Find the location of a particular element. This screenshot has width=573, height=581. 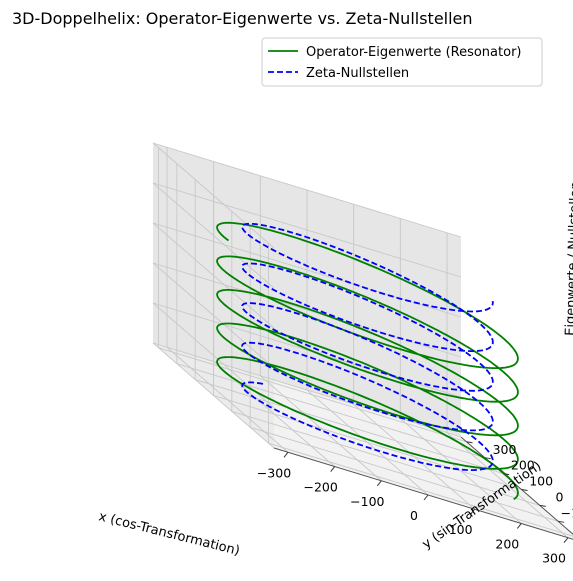

legend-frame is located at coordinates (402, 62).